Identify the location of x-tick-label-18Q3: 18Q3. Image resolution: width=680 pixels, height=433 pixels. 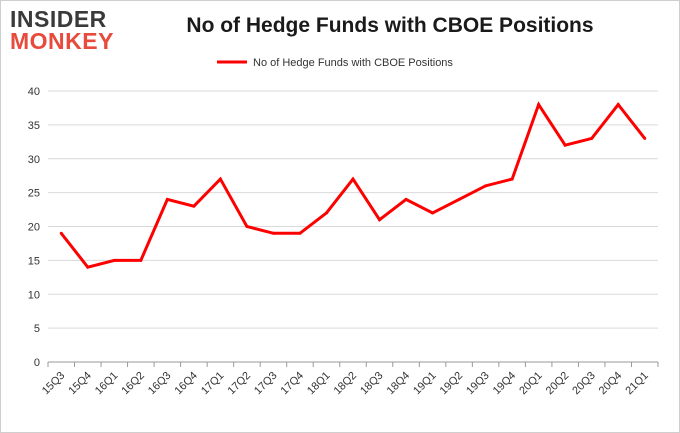
(372, 384).